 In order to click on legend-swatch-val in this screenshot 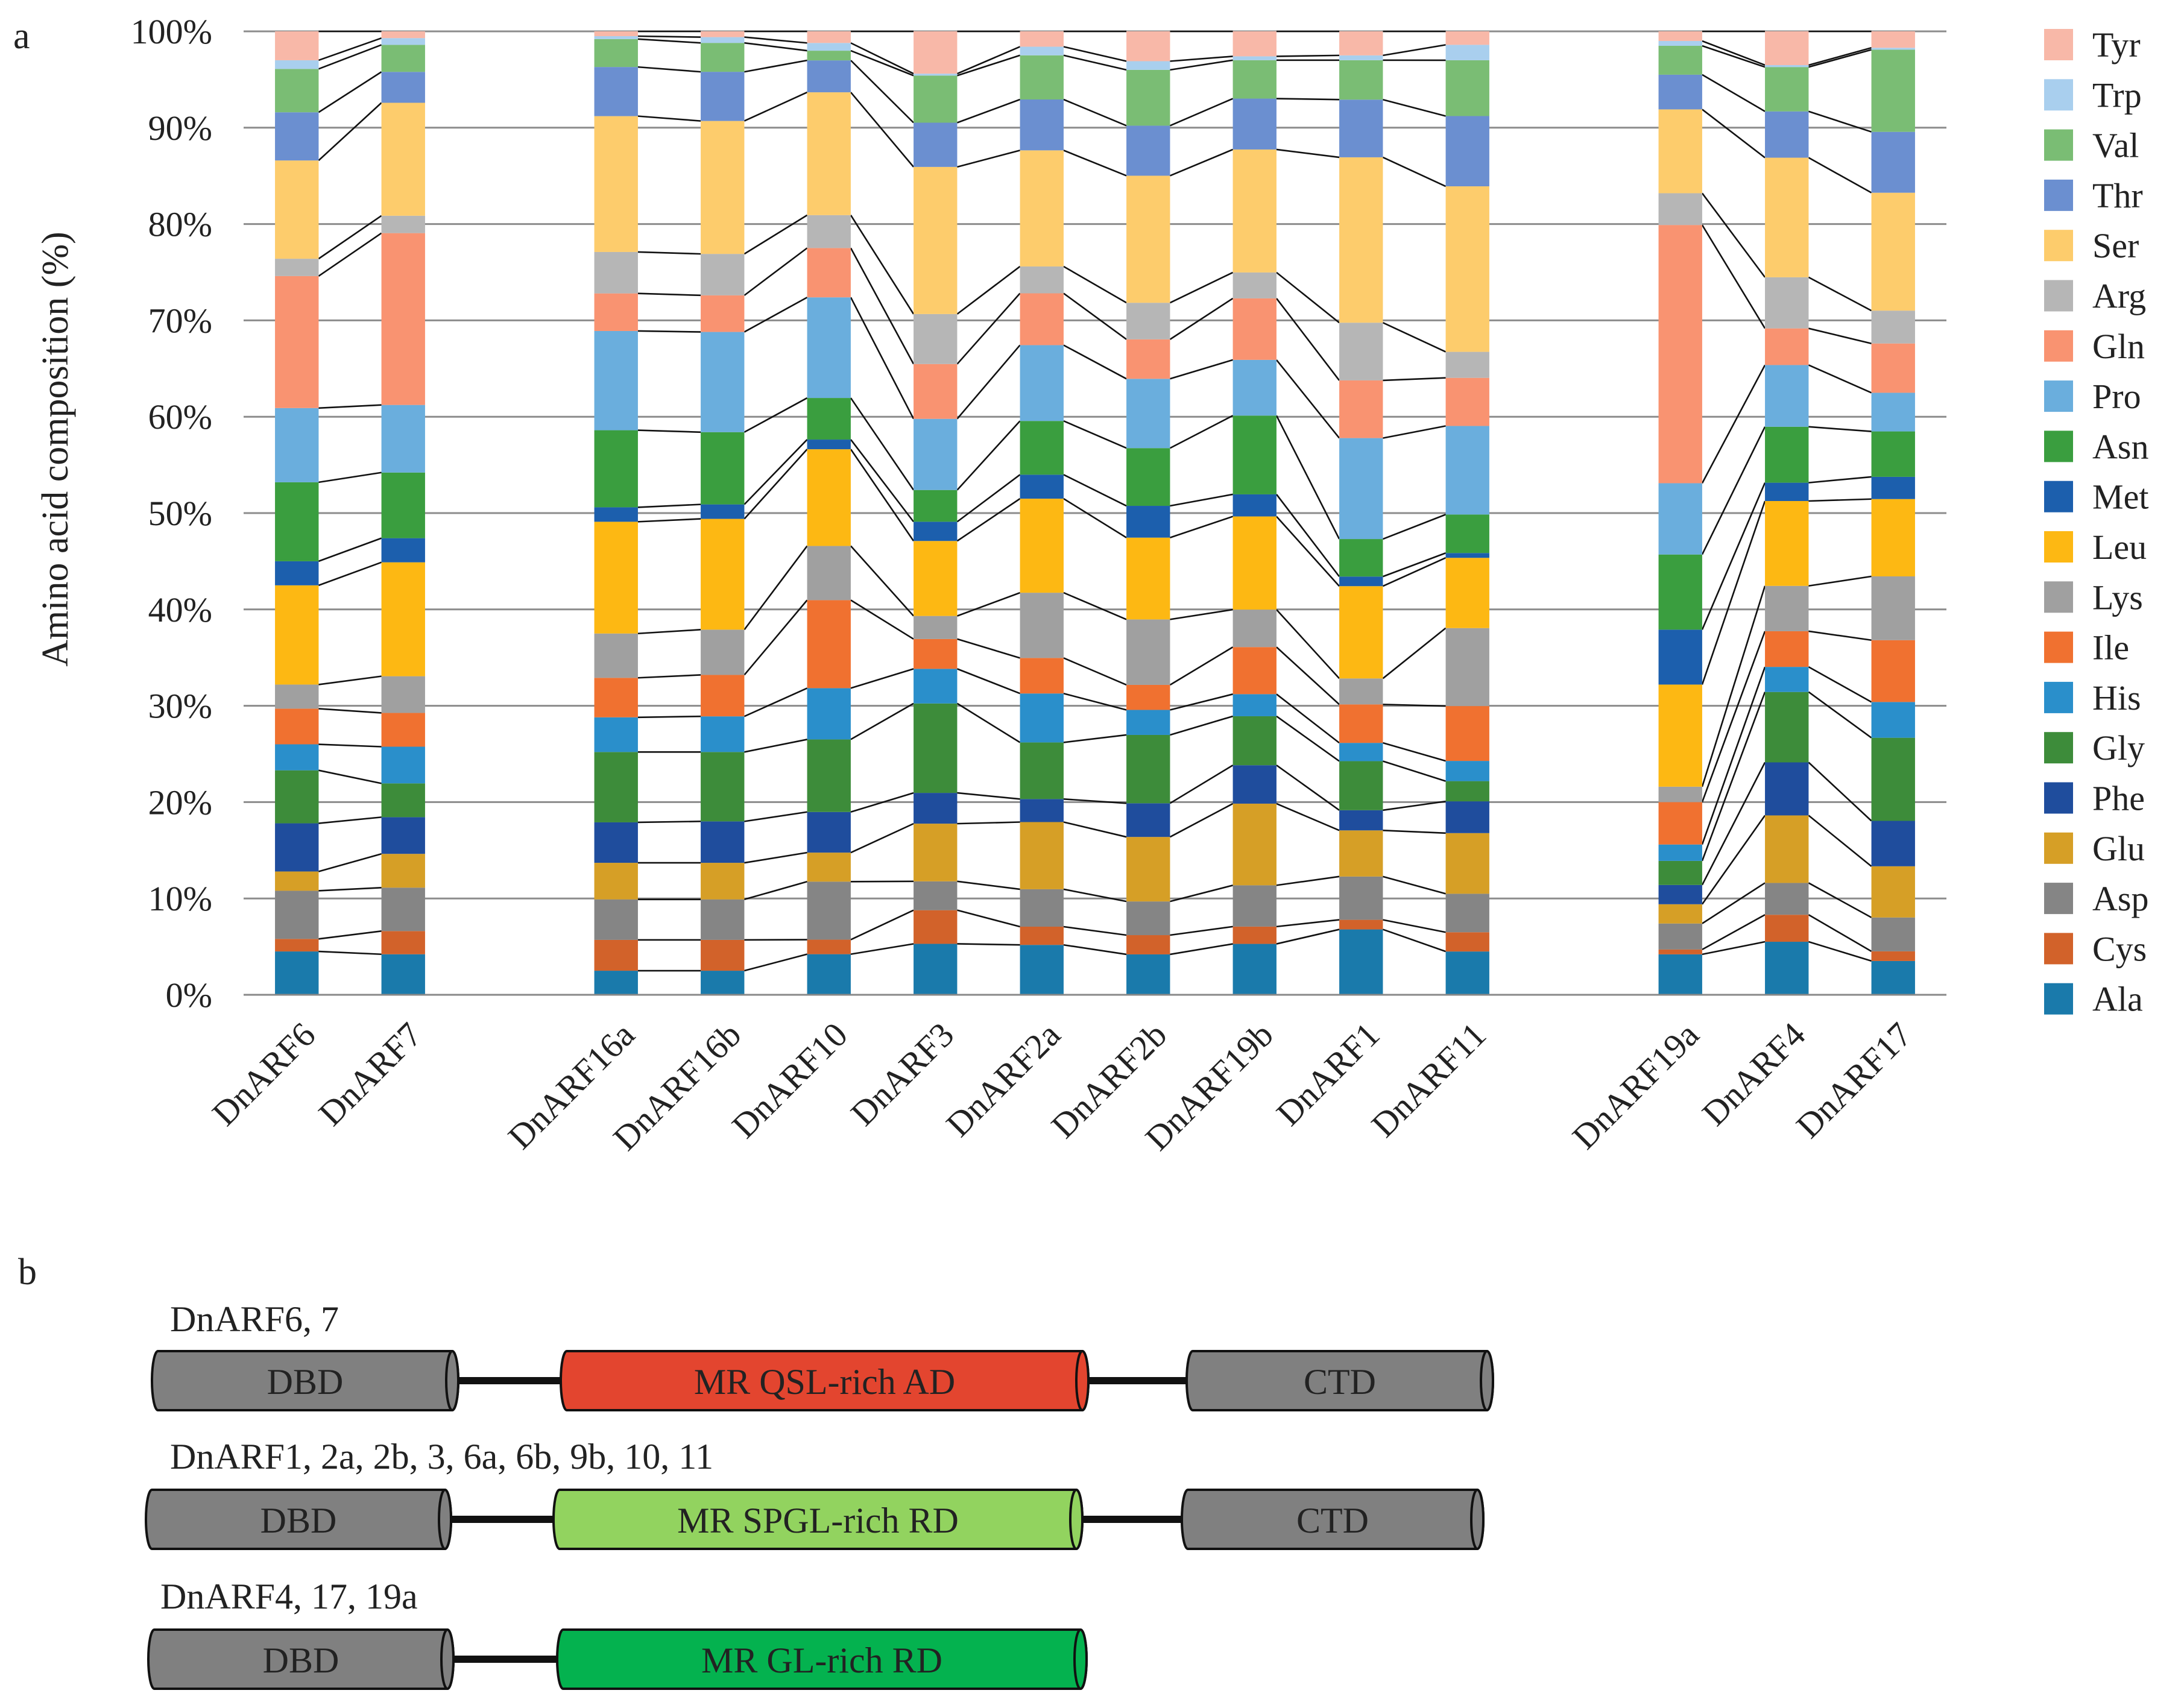, I will do `click(2058, 145)`.